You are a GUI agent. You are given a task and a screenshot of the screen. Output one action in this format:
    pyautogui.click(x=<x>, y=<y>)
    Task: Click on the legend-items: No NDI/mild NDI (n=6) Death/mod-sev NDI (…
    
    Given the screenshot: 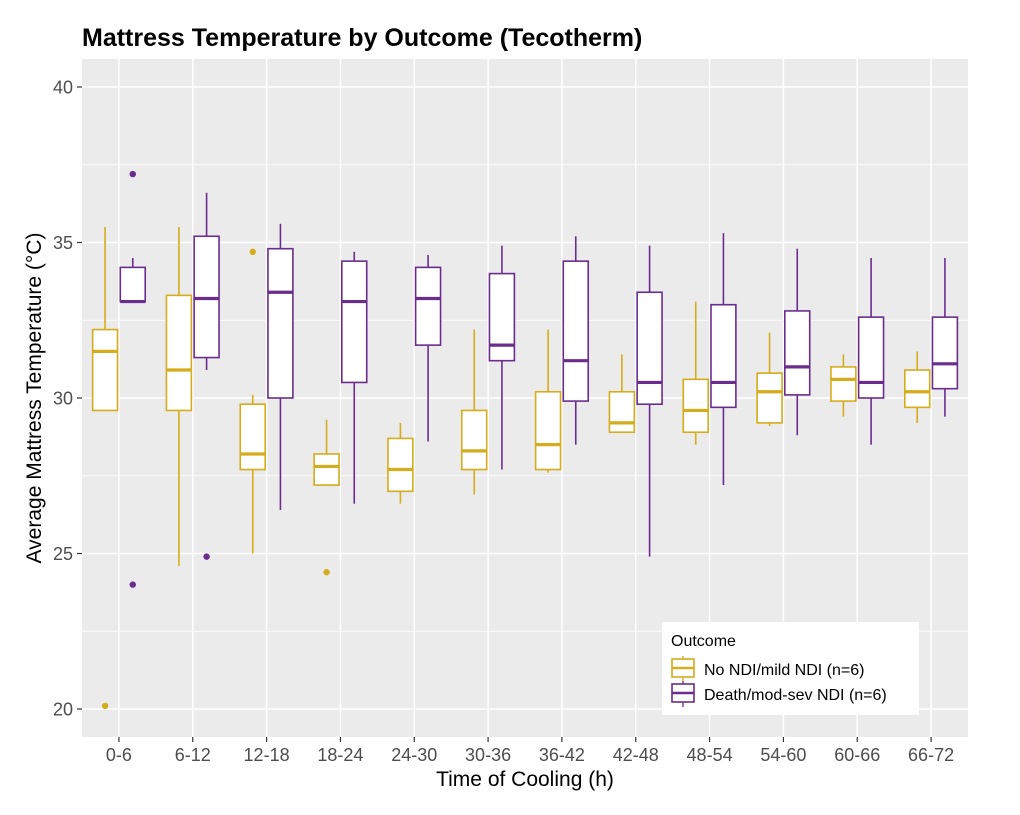 What is the action you would take?
    pyautogui.click(x=779, y=681)
    